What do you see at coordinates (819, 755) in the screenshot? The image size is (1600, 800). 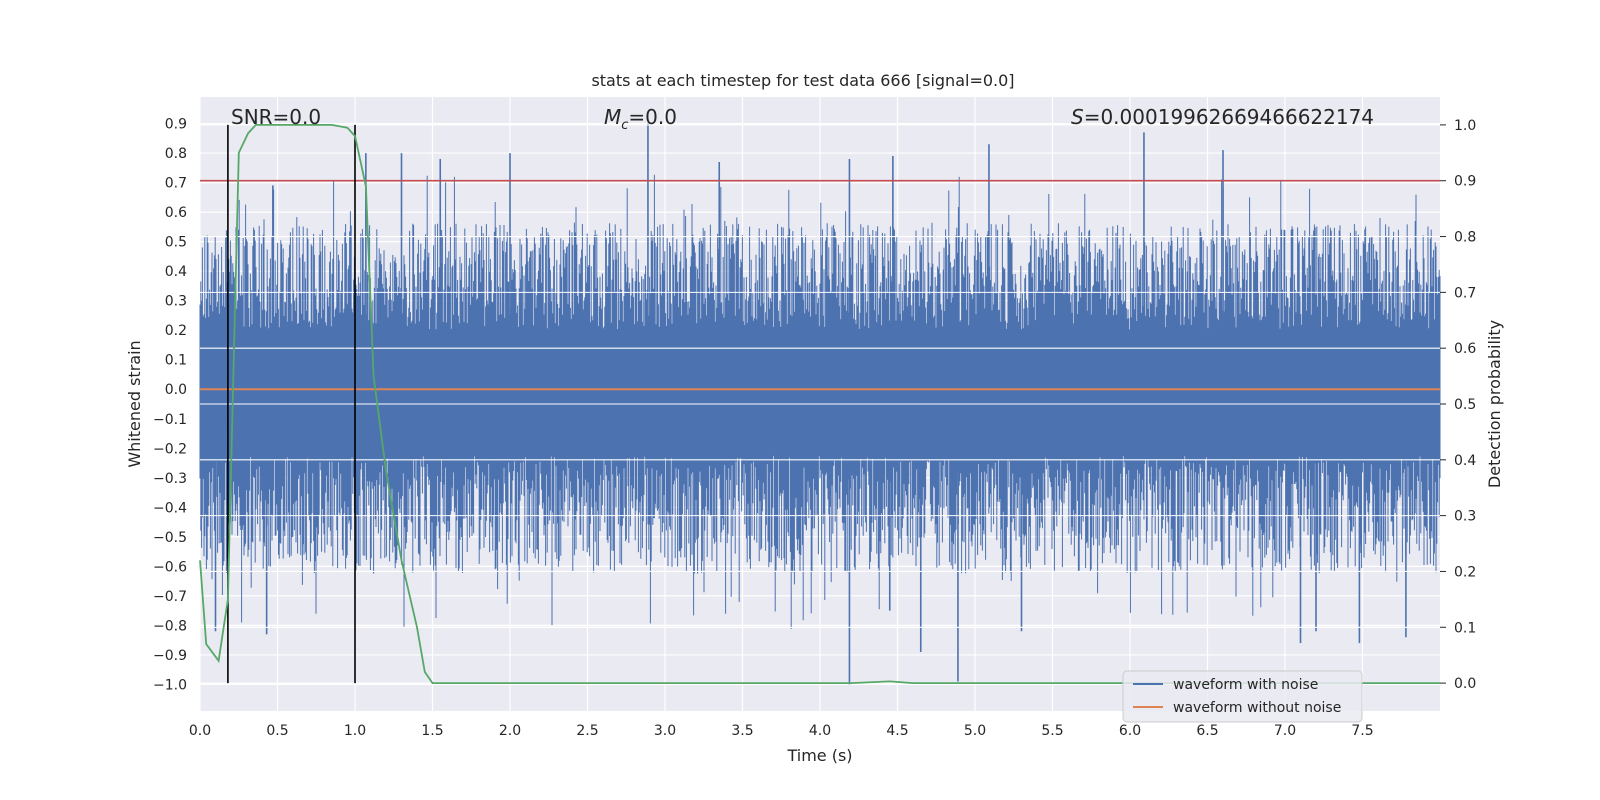 I see `x-axis-label: Time (s)` at bounding box center [819, 755].